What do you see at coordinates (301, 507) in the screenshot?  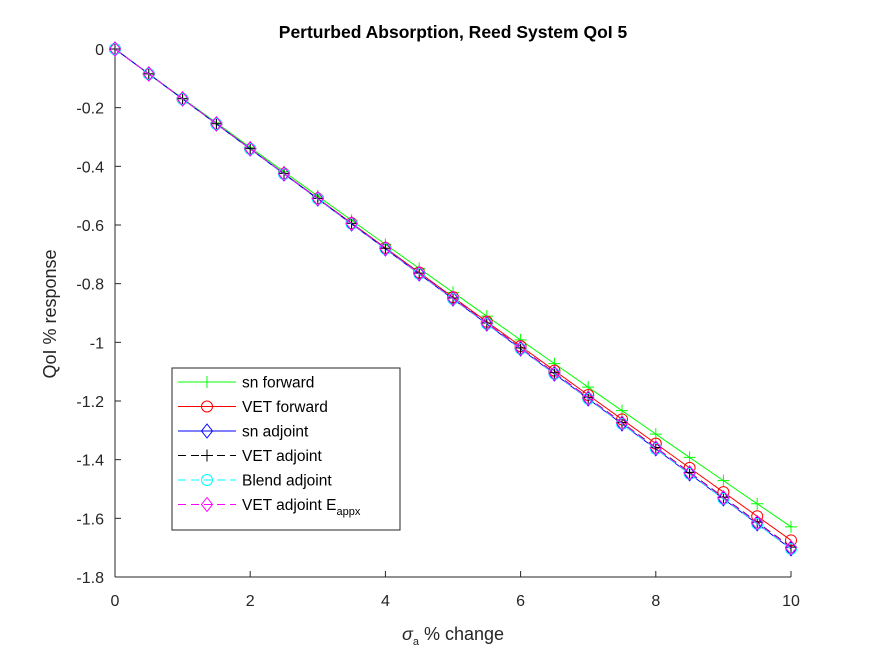 I see `legend-label: VET adjoint Eappx` at bounding box center [301, 507].